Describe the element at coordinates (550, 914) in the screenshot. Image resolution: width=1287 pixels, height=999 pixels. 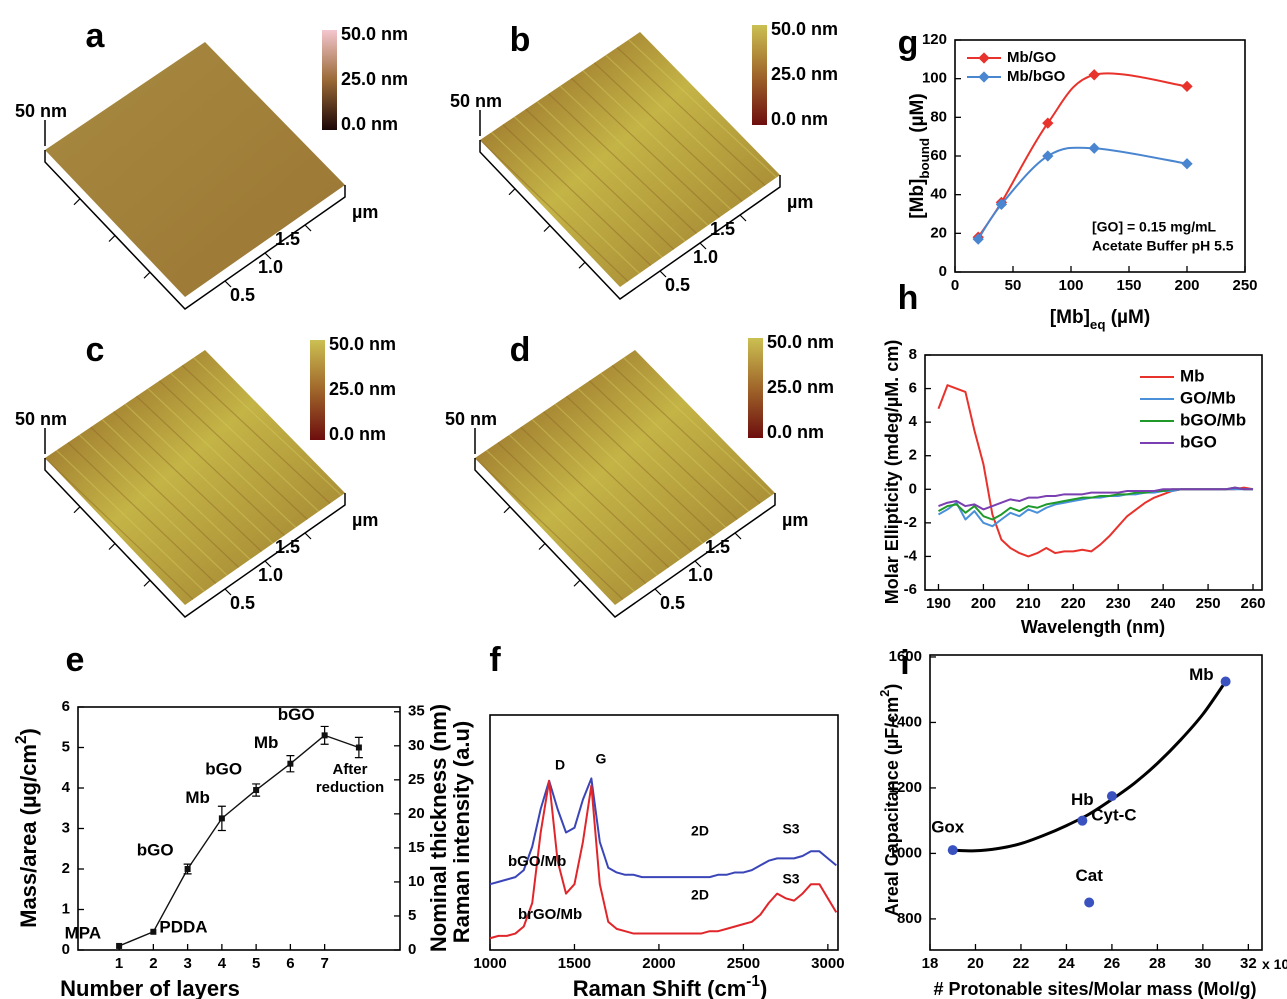
I see `series-label: brGO/Mb` at that location.